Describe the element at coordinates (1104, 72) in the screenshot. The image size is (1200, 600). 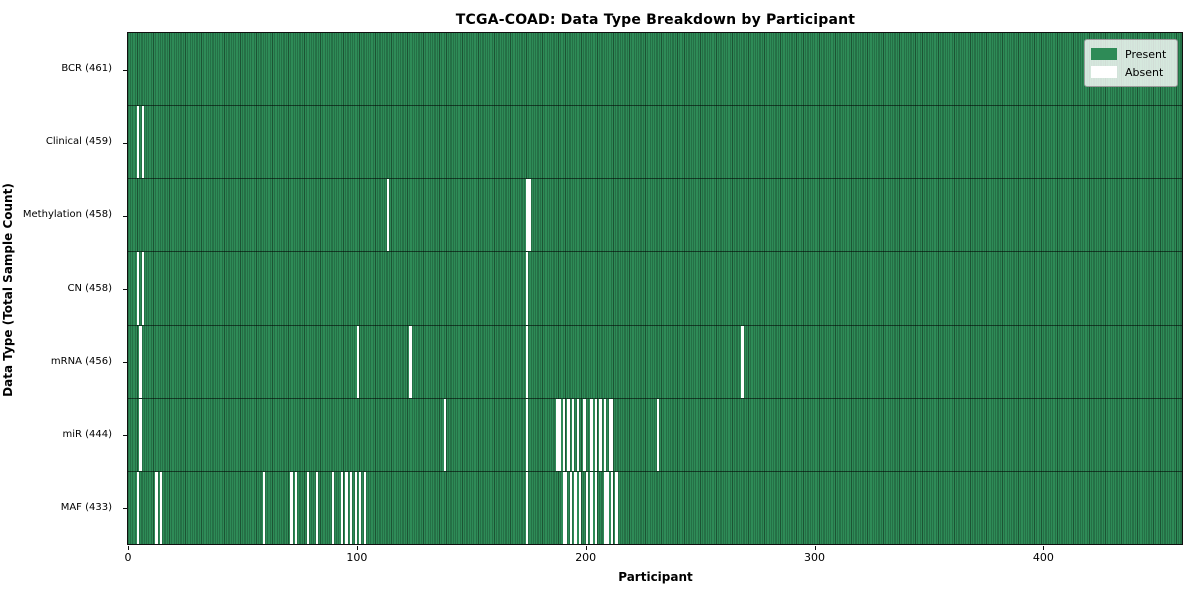
I see `absent-swatch` at that location.